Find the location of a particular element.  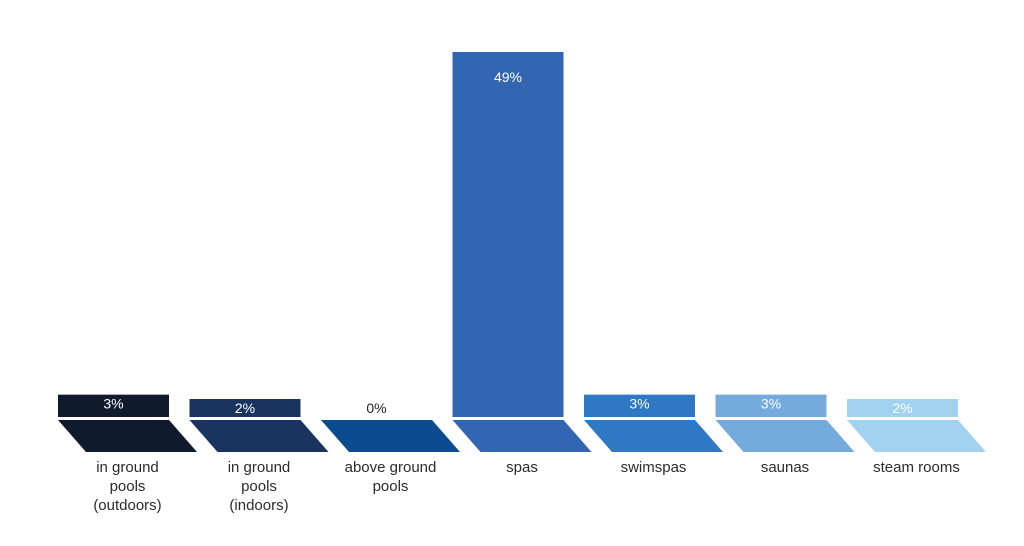

category-label: spas is located at coordinates (522, 467).